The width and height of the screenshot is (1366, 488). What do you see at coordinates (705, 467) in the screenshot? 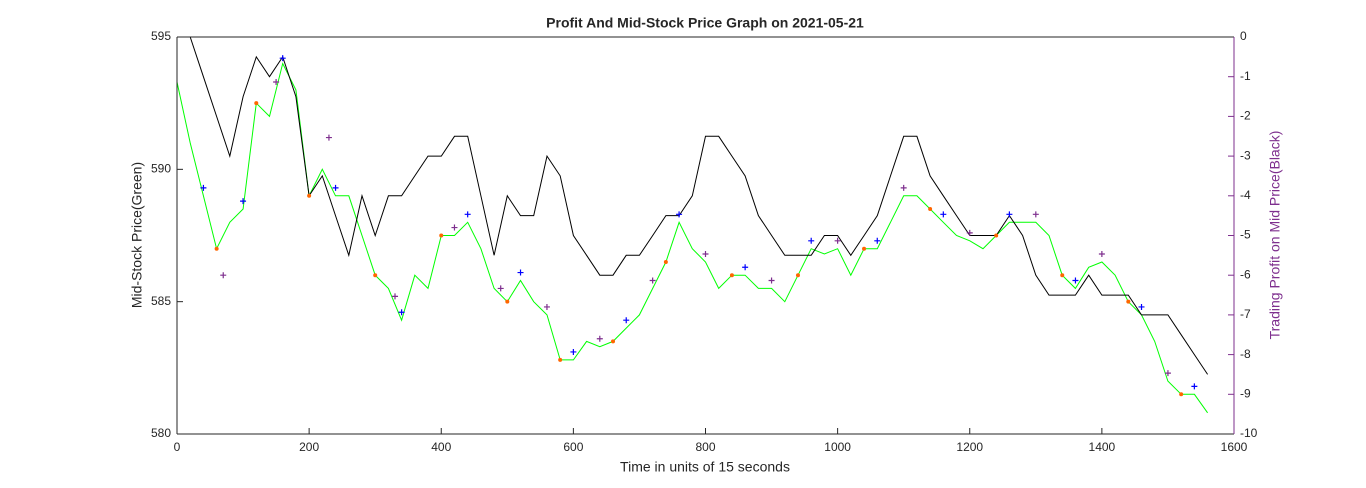
I see `x-axis-label: Time in units of 15 seconds` at bounding box center [705, 467].